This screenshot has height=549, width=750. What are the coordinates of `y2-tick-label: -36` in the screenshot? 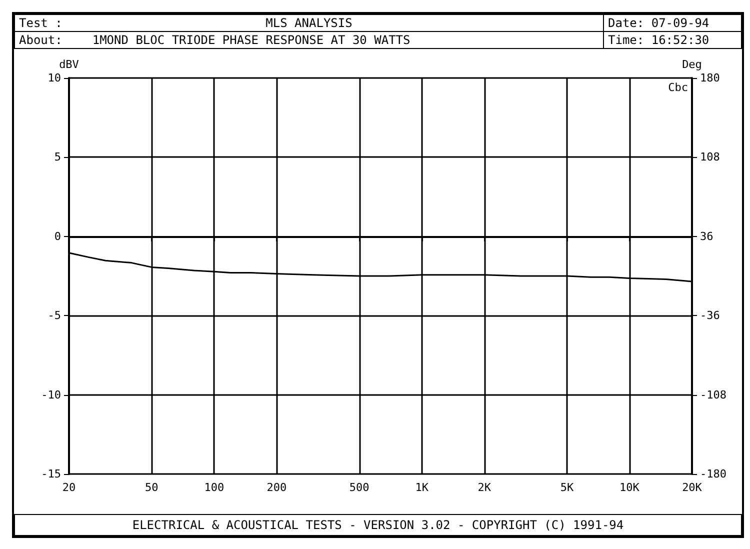 It's located at (710, 315).